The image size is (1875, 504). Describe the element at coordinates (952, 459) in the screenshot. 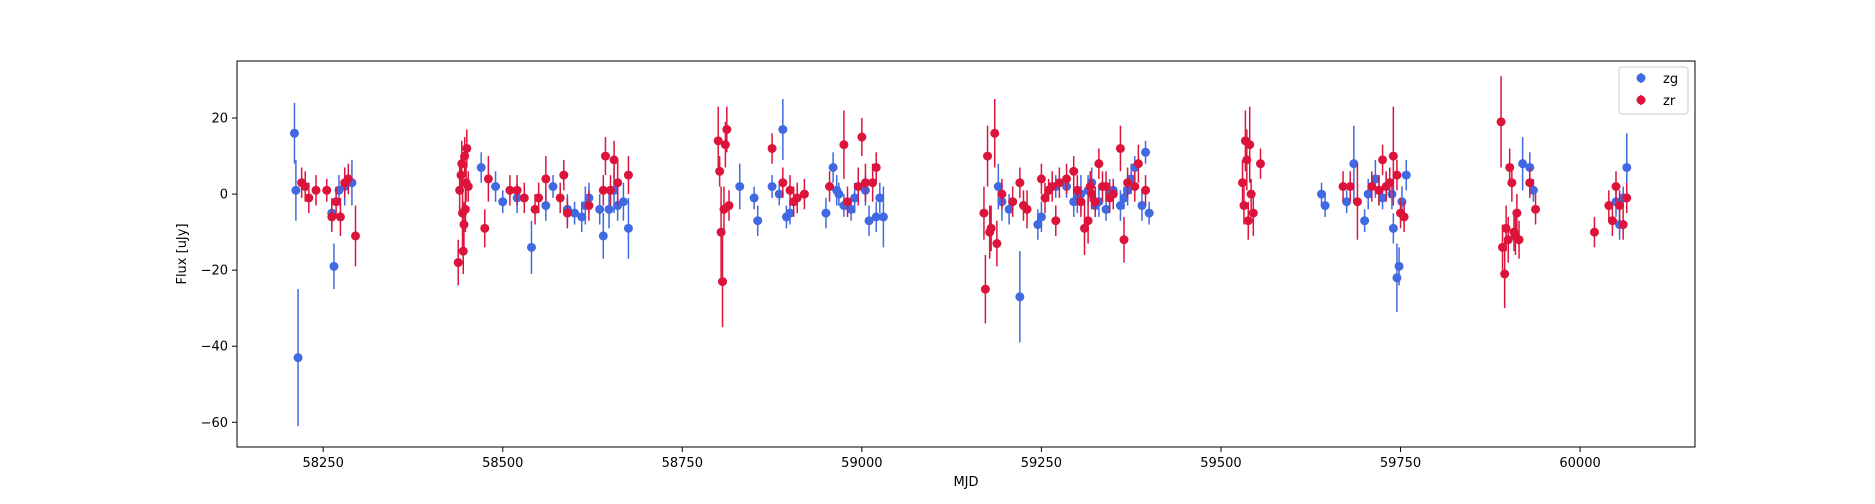

I see `x-axis: 58250 58500 58750 59000 59250 59500 59750 60000` at that location.